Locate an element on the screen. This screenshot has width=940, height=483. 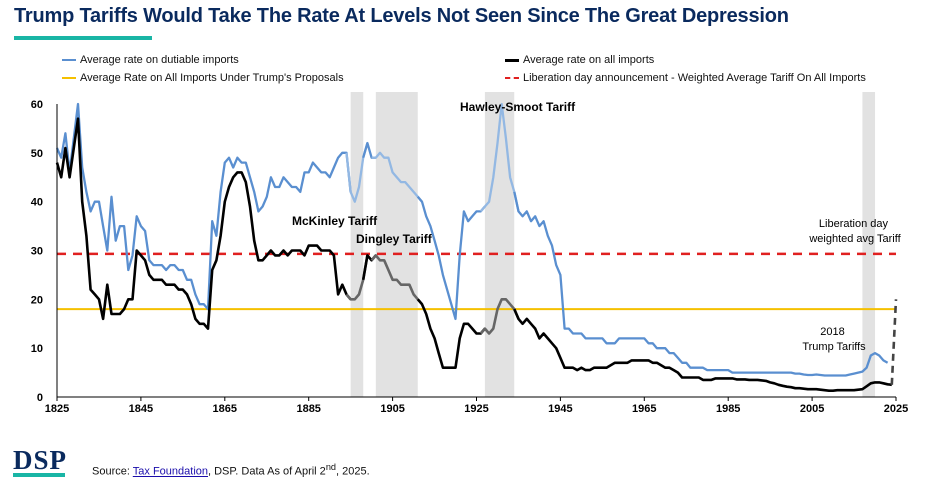
x-tick-1865: 1865 is located at coordinates (225, 409).